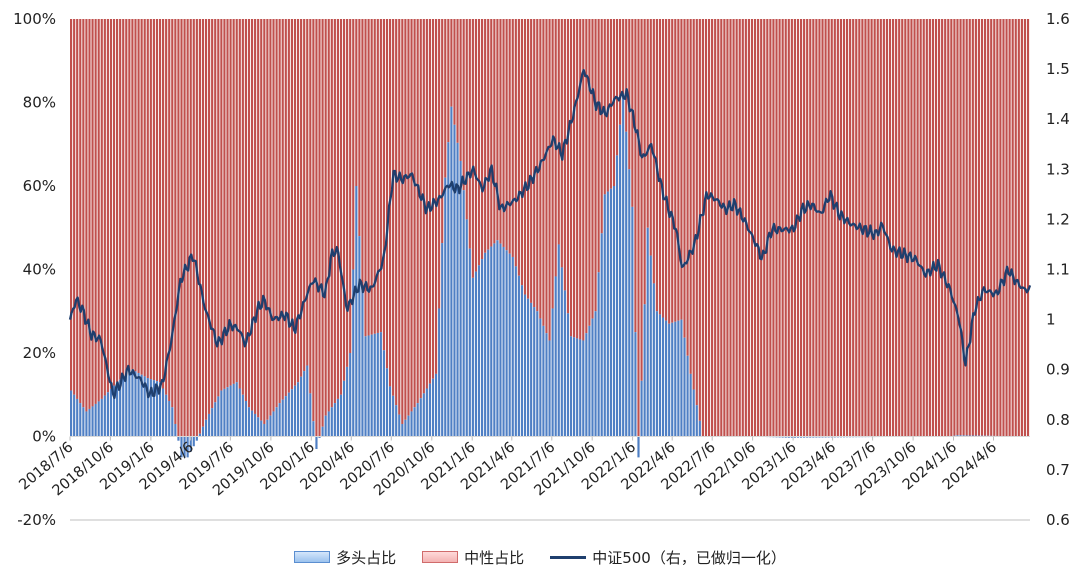 The image size is (1080, 582). Describe the element at coordinates (1058, 169) in the screenshot. I see `right-axis-tick-label: 1.3` at that location.